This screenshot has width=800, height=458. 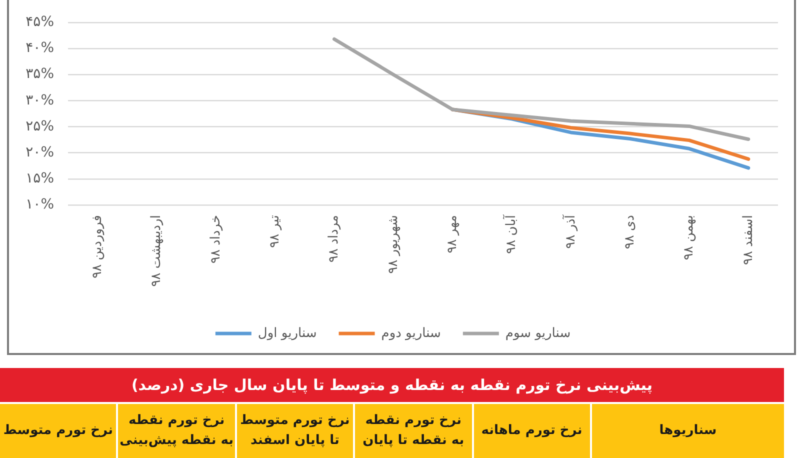 I want to click on x-tick-label: فروردین ۹۸, so click(x=97, y=246).